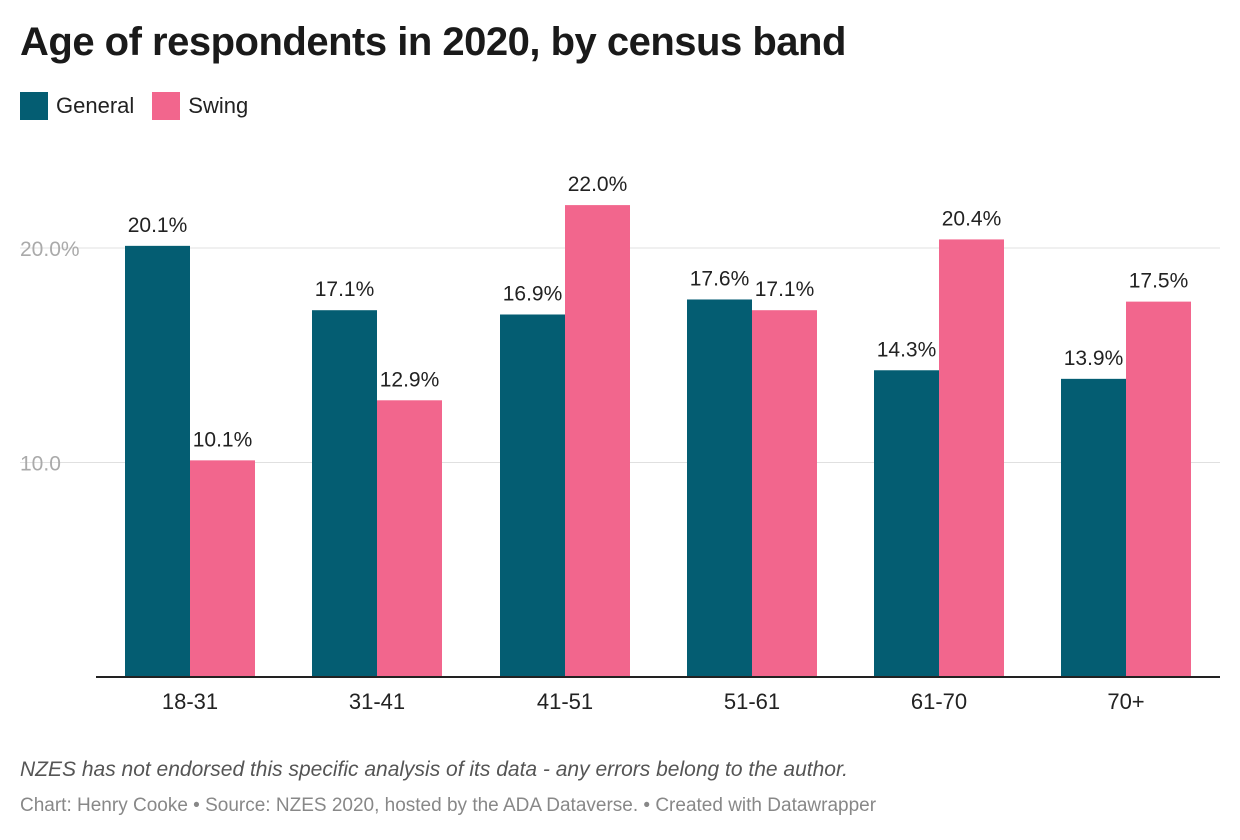  Describe the element at coordinates (1125, 701) in the screenshot. I see `x-tick-label: 70+` at that location.